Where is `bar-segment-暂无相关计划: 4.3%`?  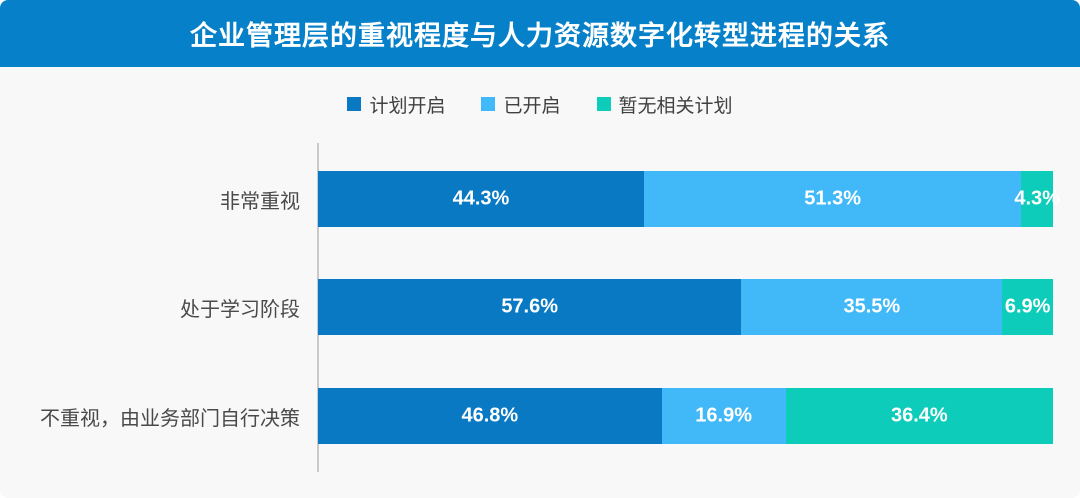 bar-segment-暂无相关计划: 4.3% is located at coordinates (1037, 199).